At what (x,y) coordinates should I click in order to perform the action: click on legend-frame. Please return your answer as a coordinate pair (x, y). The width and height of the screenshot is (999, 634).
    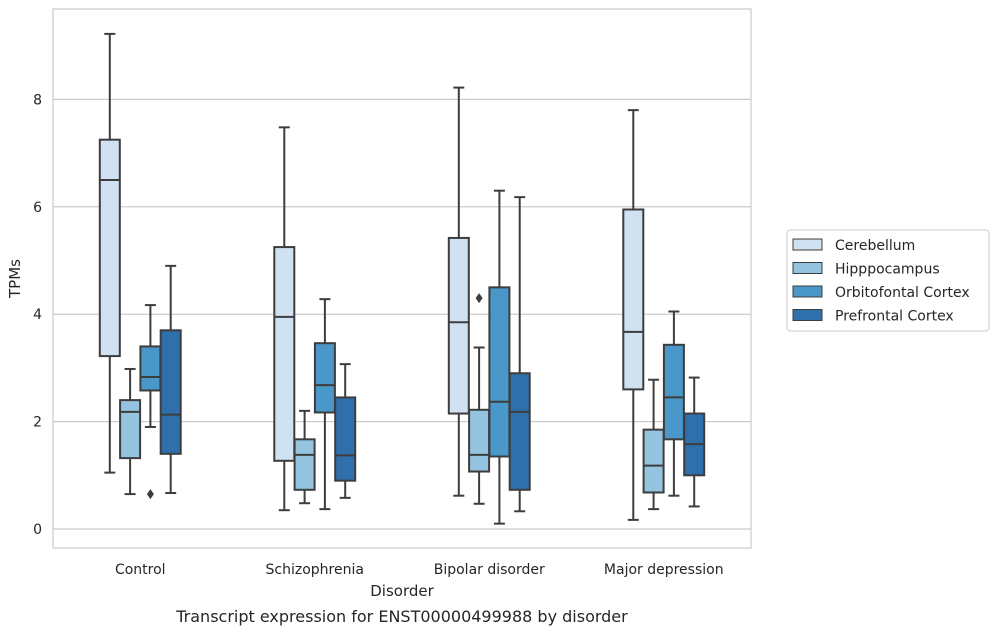
    Looking at the image, I should click on (888, 280).